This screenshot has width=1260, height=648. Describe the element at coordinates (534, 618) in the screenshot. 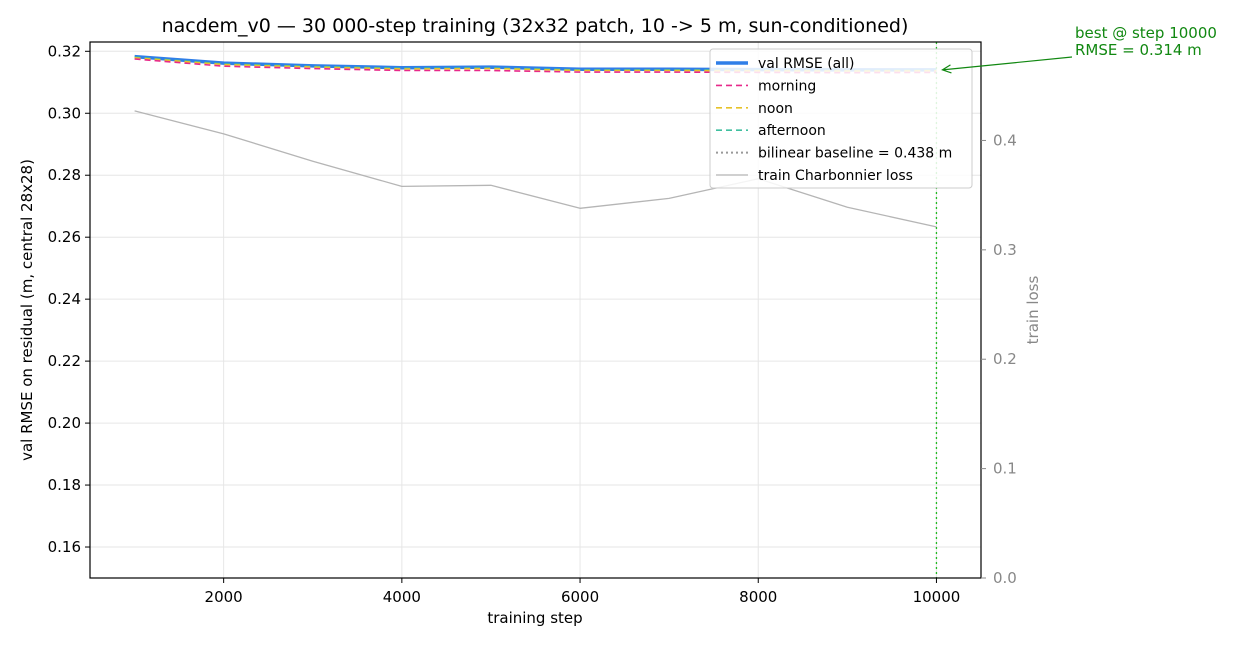

I see `x-axis-label: training step` at that location.